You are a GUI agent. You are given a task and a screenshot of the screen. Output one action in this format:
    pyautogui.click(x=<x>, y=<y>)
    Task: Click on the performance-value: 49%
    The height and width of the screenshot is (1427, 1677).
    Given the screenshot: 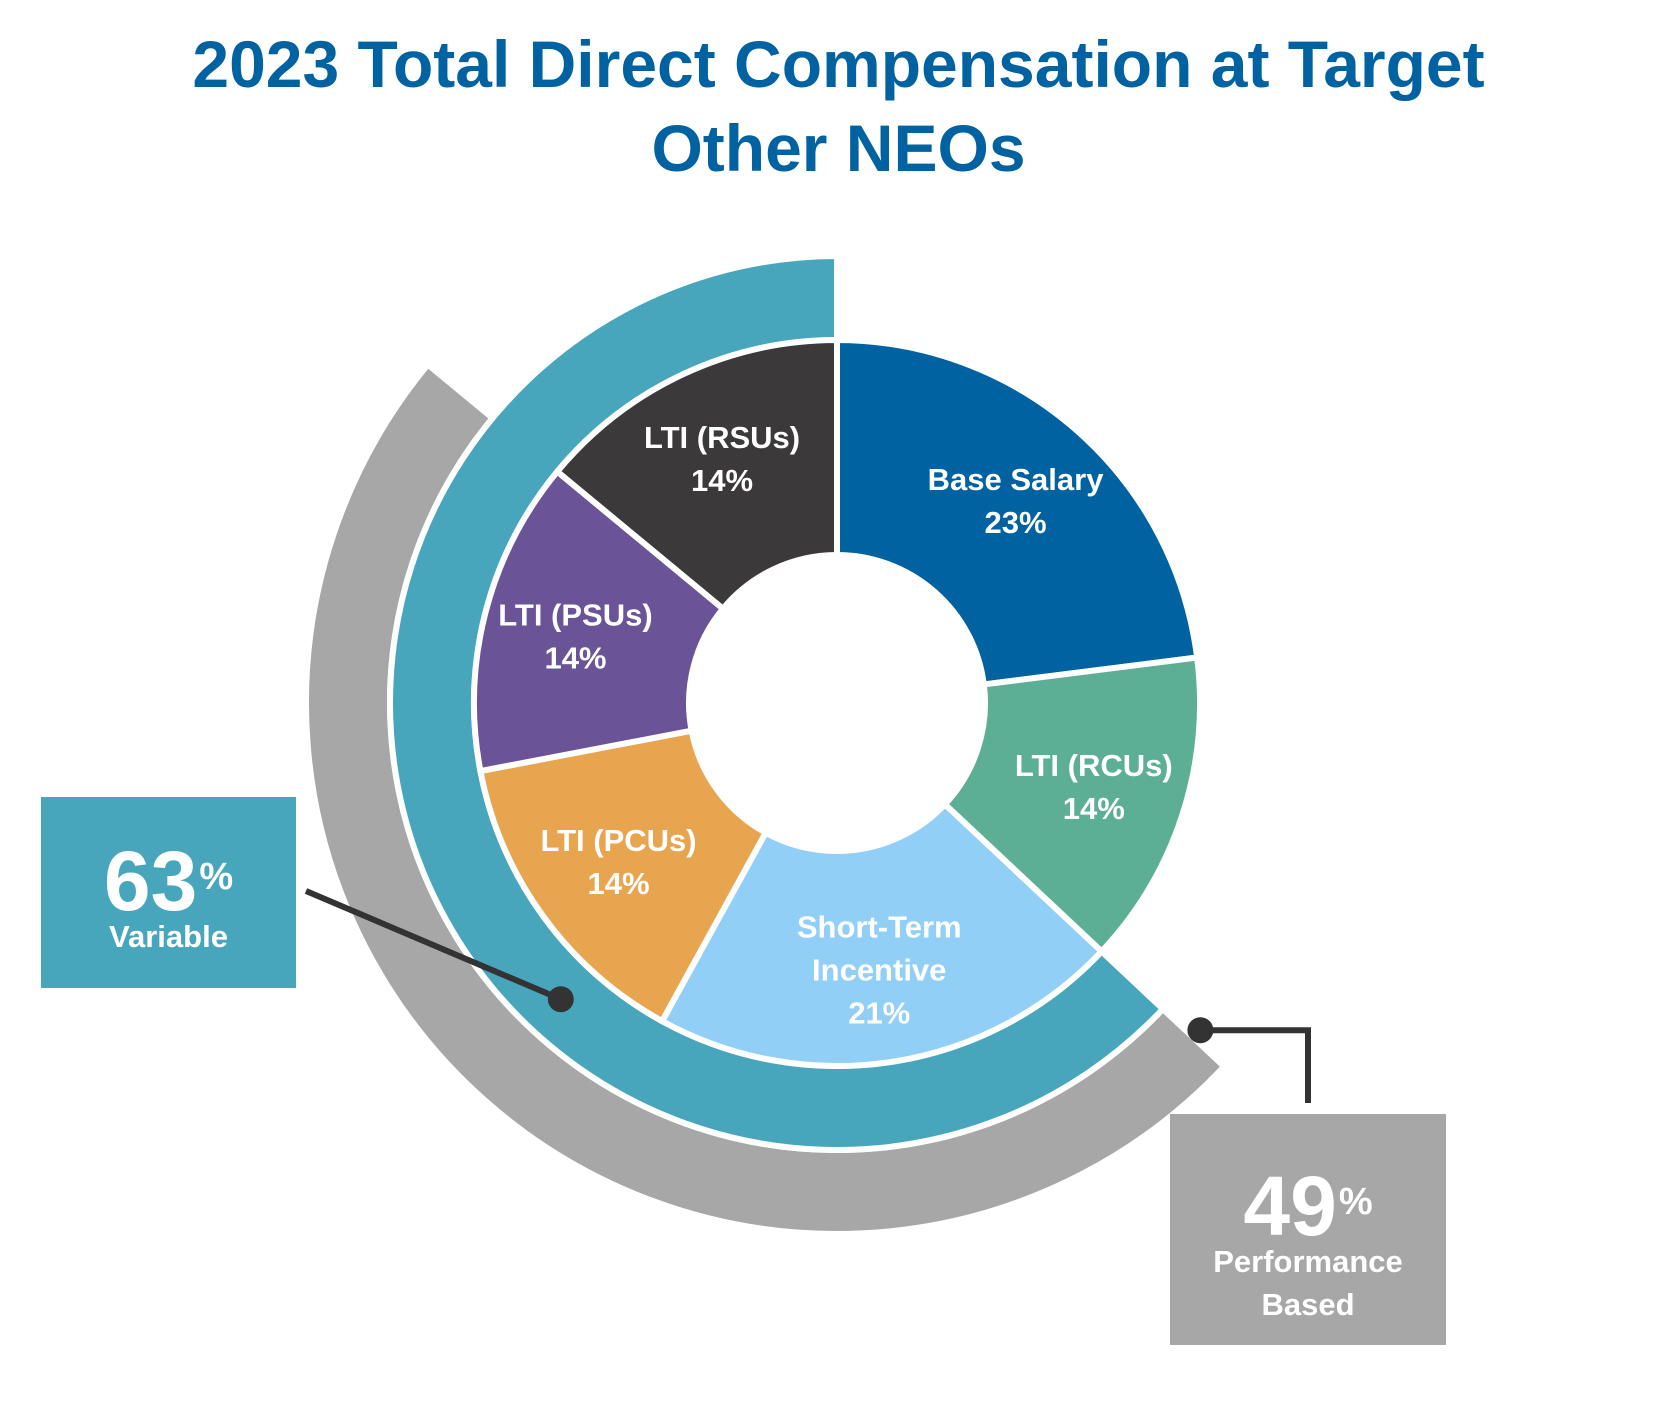 What is the action you would take?
    pyautogui.click(x=1308, y=1206)
    